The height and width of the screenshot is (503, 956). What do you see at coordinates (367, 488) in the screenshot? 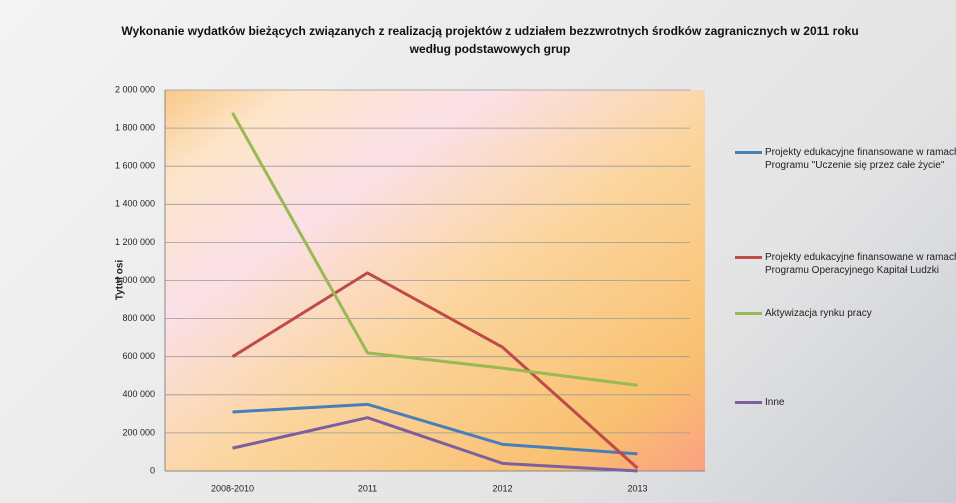
I see `x-tick-label: 2011` at bounding box center [367, 488].